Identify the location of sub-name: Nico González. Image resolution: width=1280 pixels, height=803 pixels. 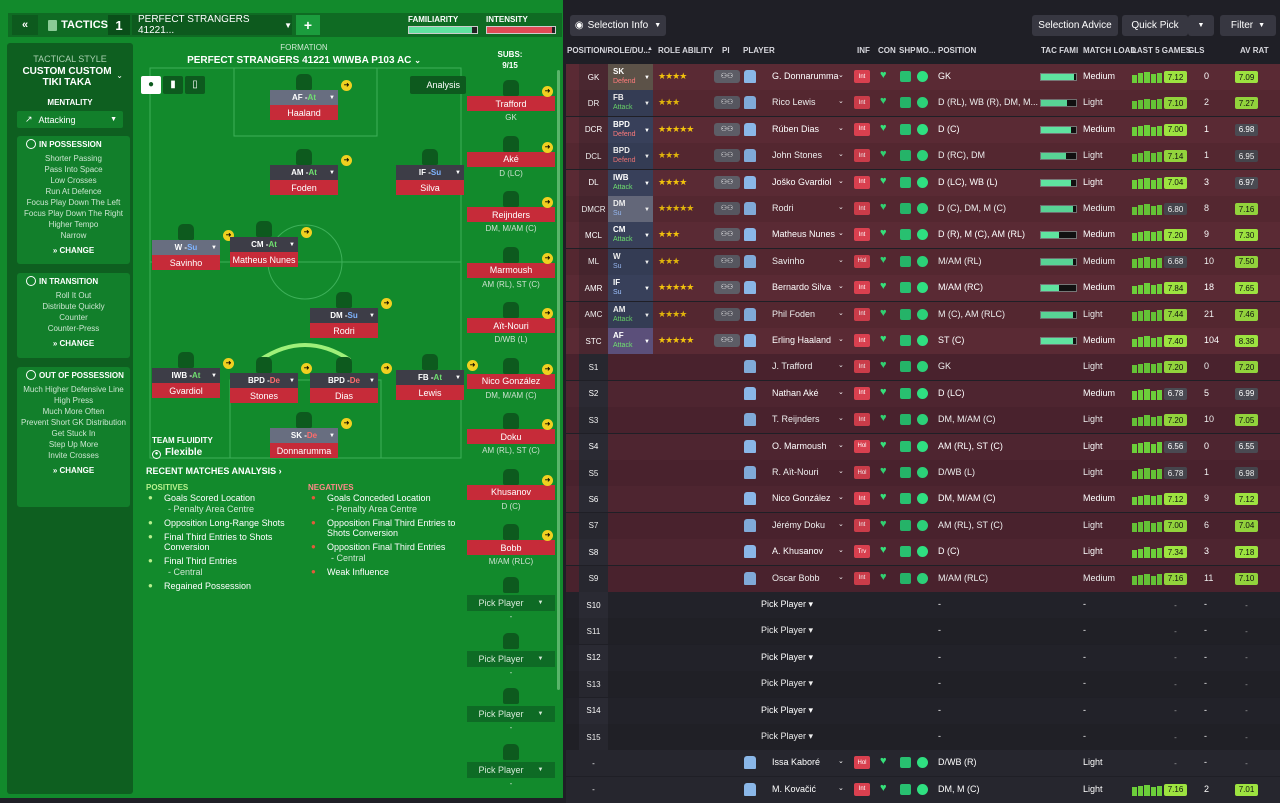
(511, 381).